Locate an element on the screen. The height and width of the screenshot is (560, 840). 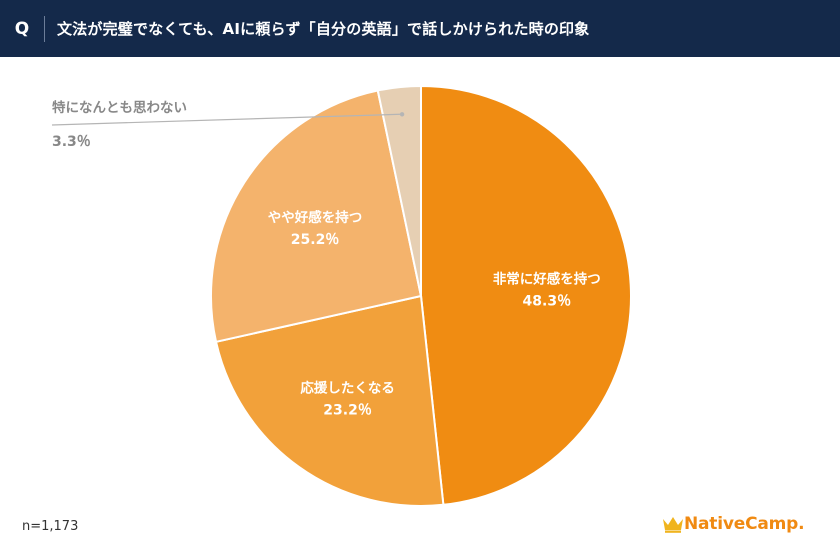
slice-label-1: 応援したくなる is located at coordinates (347, 387).